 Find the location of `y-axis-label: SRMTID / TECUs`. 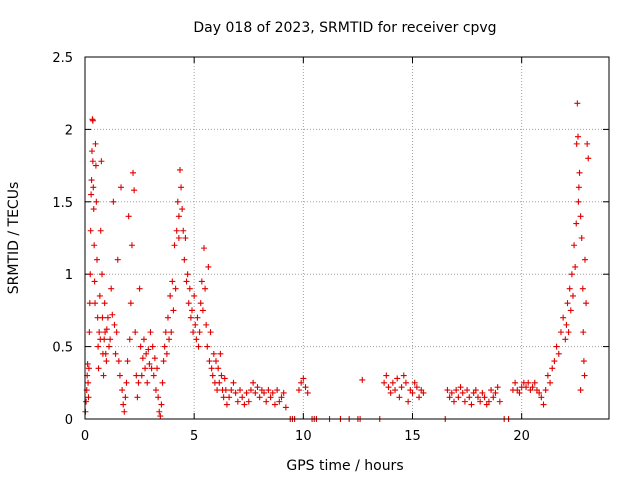

y-axis-label: SRMTID / TECUs is located at coordinates (14, 238).